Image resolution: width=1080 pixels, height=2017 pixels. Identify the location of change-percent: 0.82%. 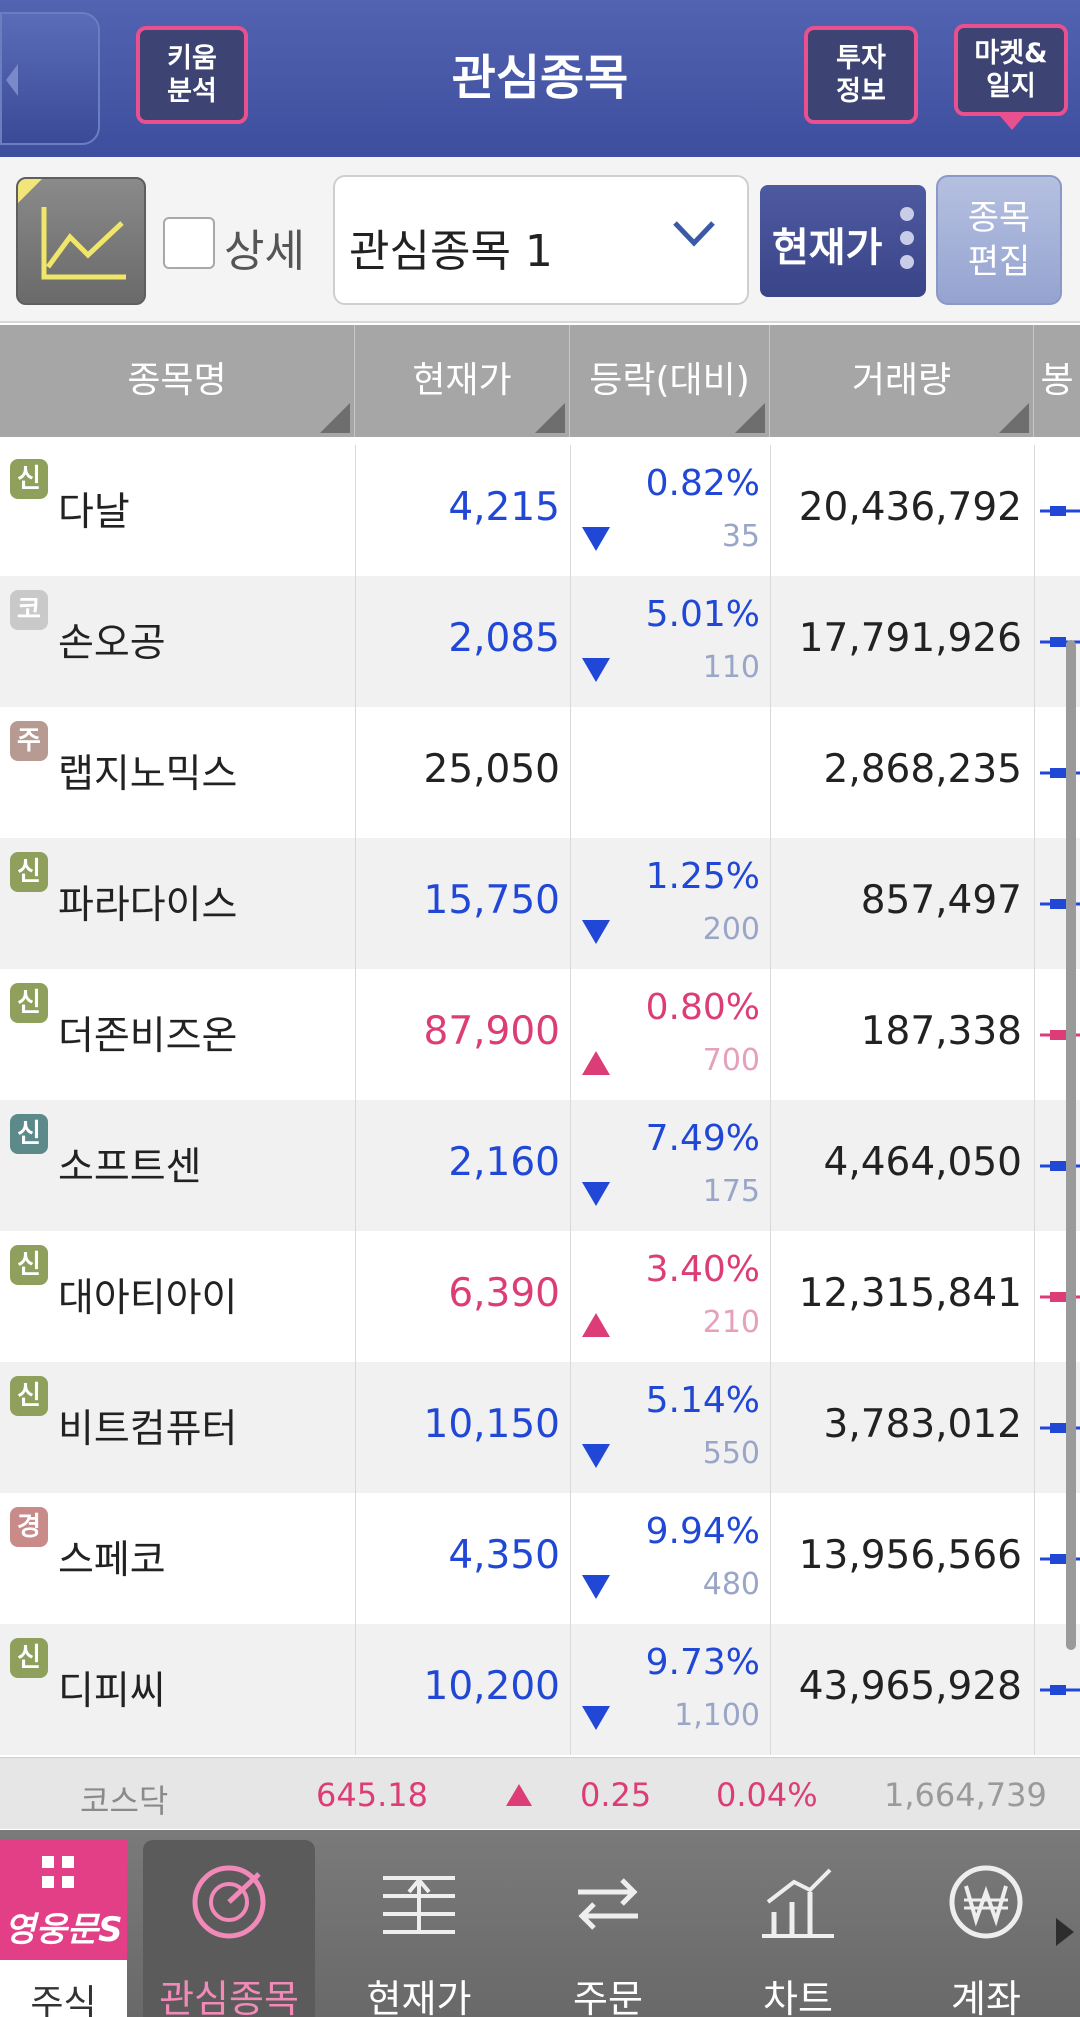
(702, 483).